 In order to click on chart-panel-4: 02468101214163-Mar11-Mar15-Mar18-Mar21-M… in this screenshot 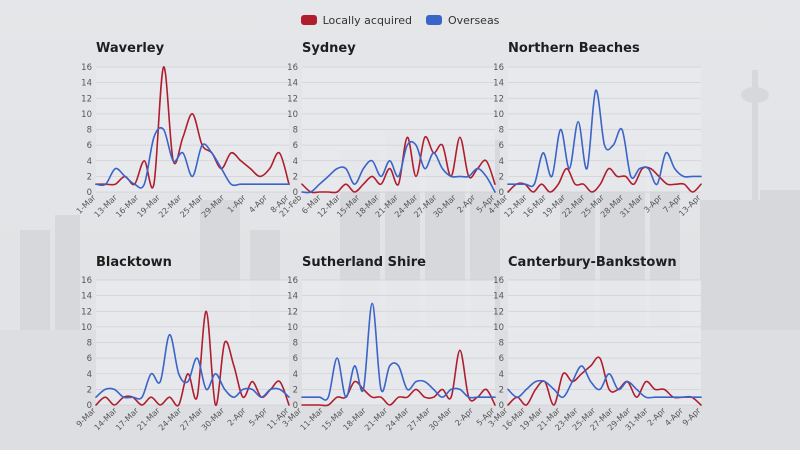, I will do `click(389, 354)`.